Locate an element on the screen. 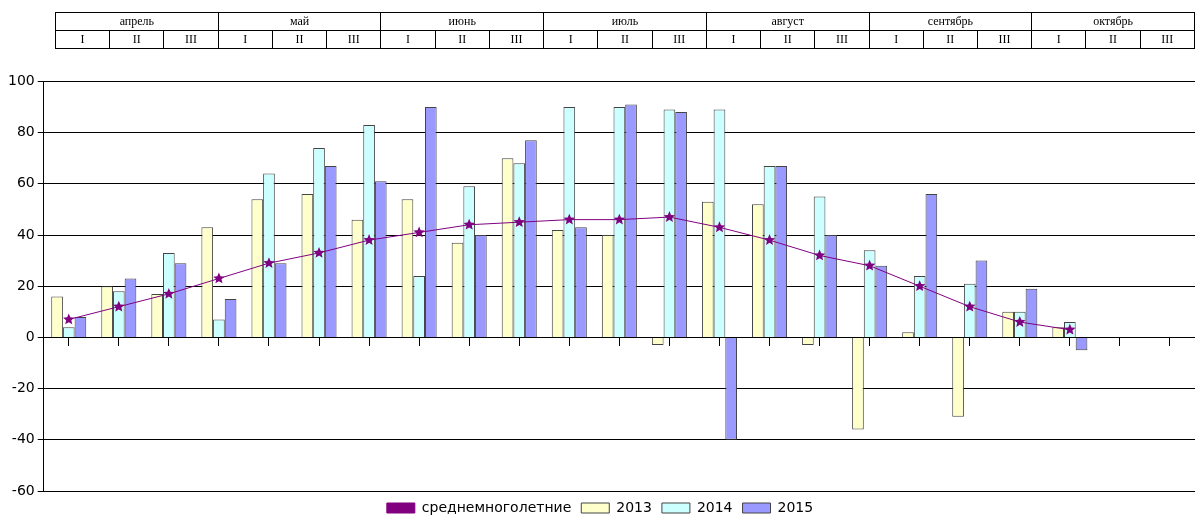 The image size is (1195, 525). text: апрель is located at coordinates (137, 21).